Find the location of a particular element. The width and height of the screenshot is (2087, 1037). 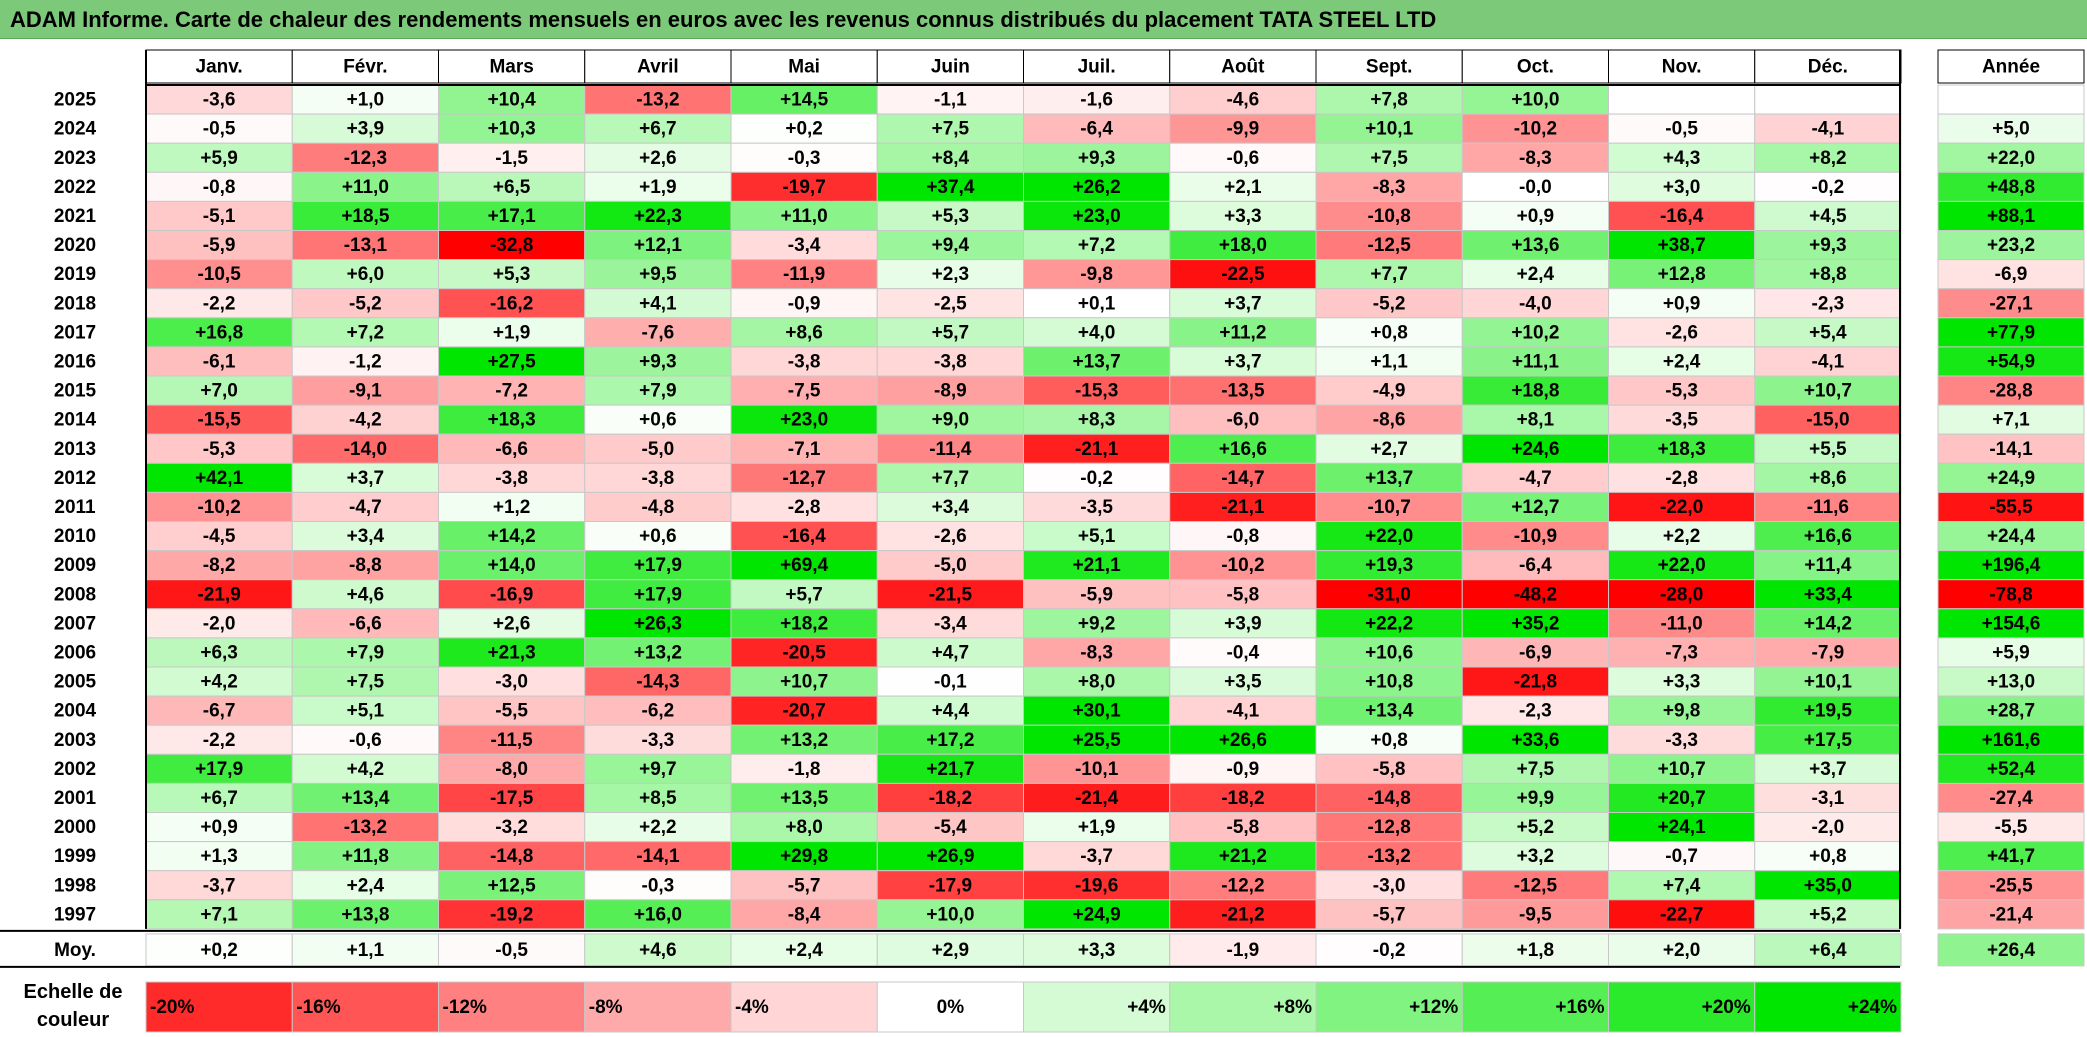

heatmap-cell-value: -0,8 is located at coordinates (219, 187).